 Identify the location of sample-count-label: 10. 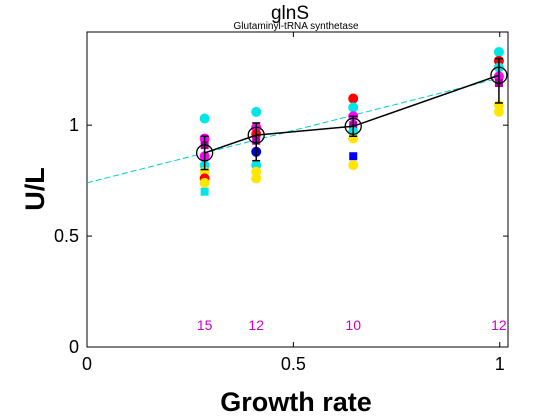
(353, 325).